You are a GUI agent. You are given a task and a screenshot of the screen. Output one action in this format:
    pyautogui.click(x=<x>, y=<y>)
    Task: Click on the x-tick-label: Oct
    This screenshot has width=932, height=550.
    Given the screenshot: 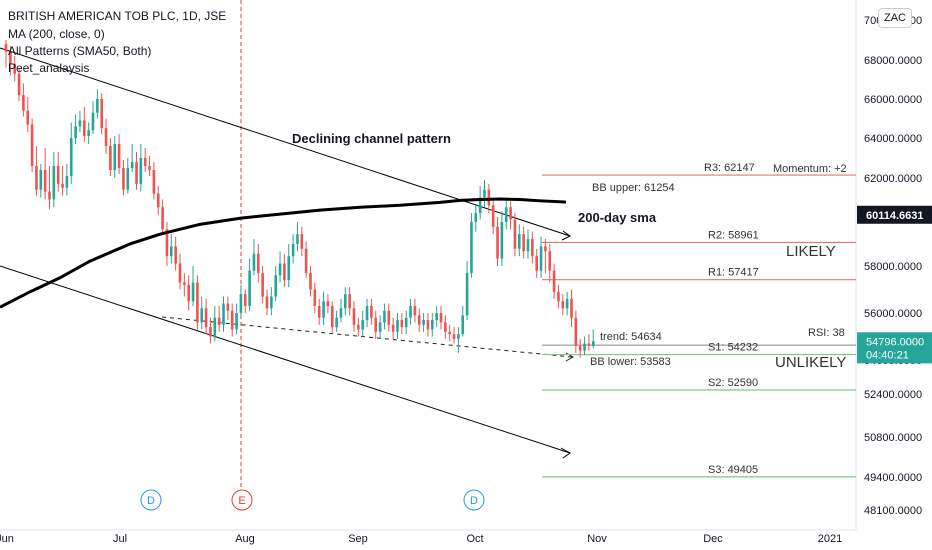 What is the action you would take?
    pyautogui.click(x=474, y=539)
    